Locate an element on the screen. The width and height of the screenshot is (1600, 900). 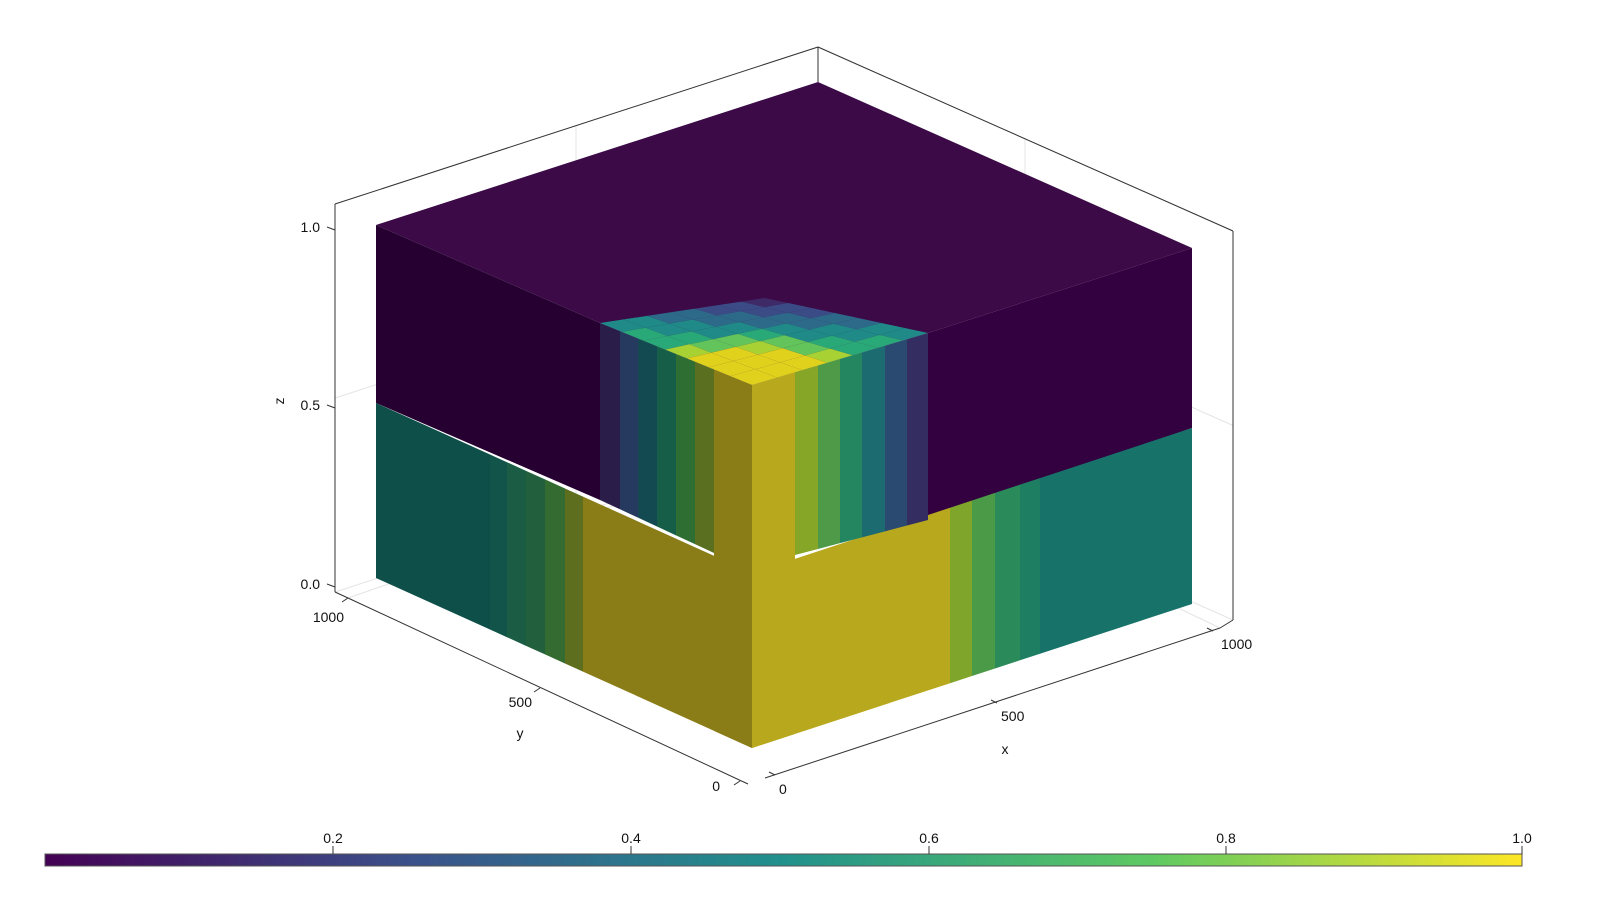
z-tick-label: 0.0 is located at coordinates (311, 584).